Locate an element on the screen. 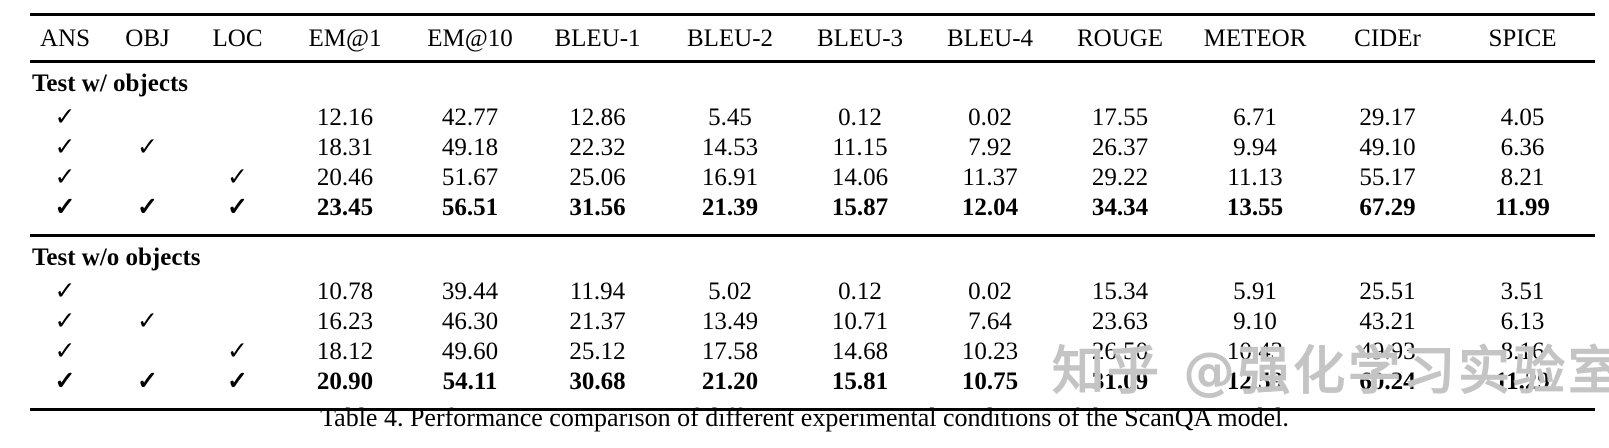 The height and width of the screenshot is (448, 1609). metric-value-cell: 15.81 is located at coordinates (860, 381).